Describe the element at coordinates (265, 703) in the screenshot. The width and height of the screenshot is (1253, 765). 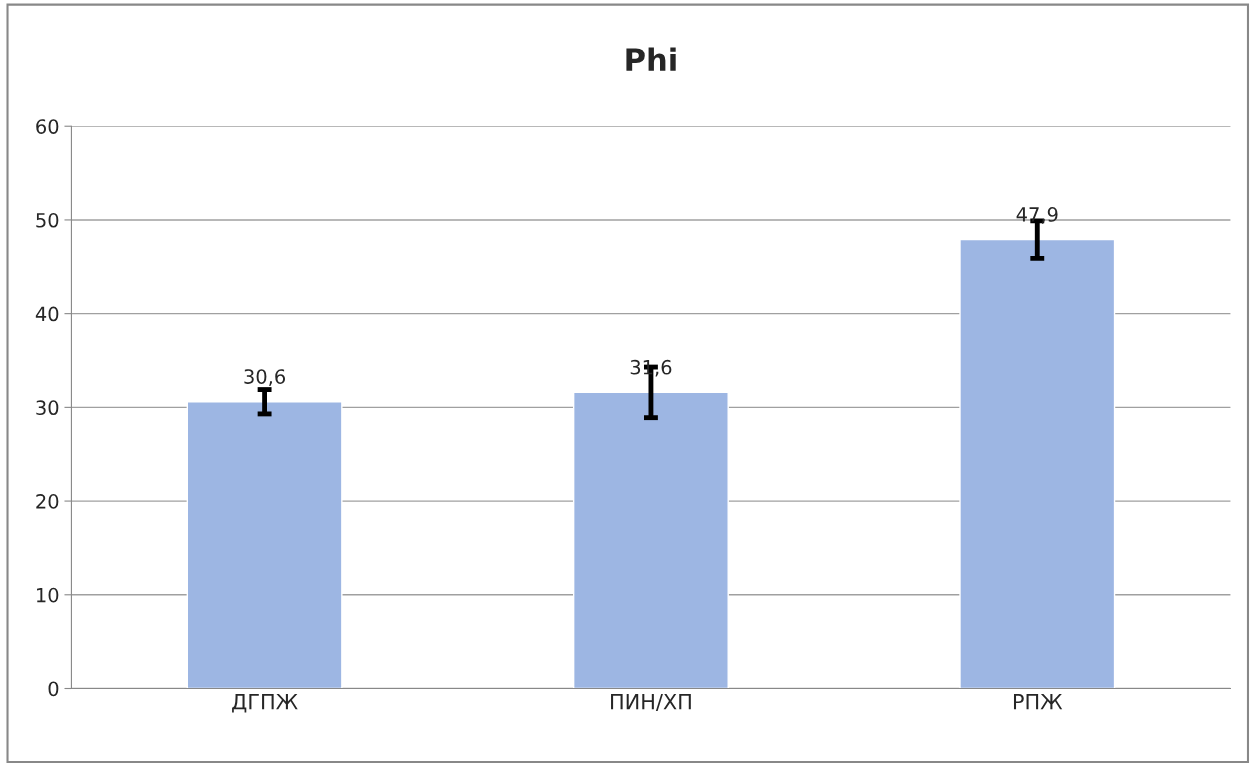
I see `x-tick-label: ДГПЖ` at that location.